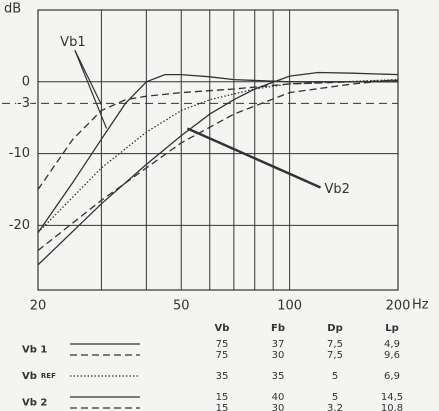 The width and height of the screenshot is (439, 411). I want to click on x-tick-label: 200, so click(398, 306).